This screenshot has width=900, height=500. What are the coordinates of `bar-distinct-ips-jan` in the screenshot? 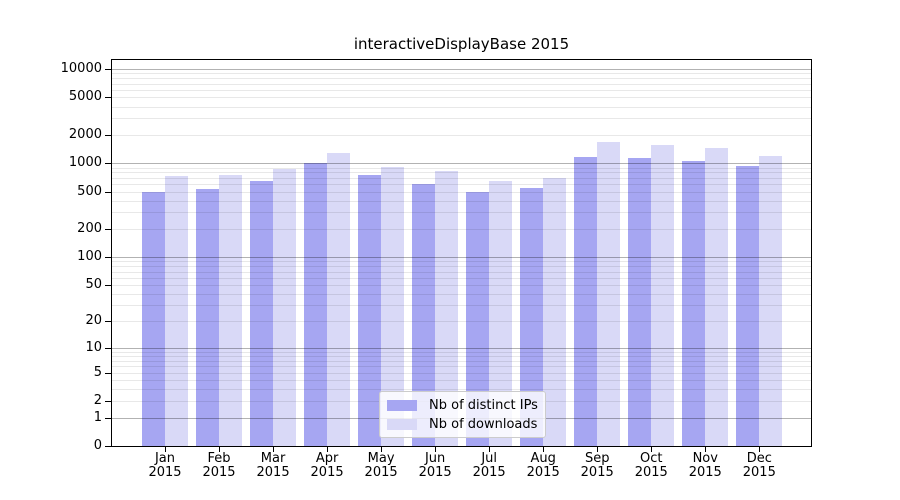 It's located at (153, 319).